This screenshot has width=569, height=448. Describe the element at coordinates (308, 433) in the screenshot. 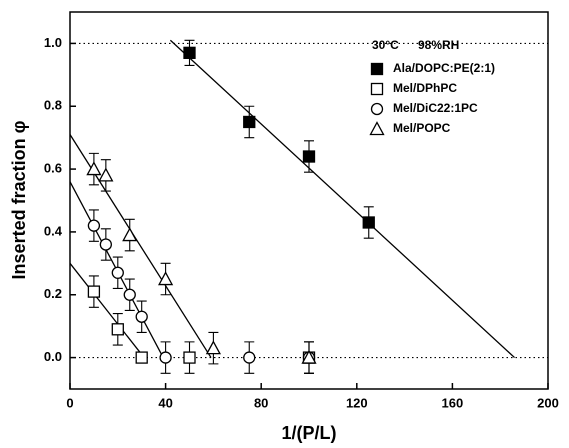

I see `x-axis-label: 1/(P/L)` at that location.